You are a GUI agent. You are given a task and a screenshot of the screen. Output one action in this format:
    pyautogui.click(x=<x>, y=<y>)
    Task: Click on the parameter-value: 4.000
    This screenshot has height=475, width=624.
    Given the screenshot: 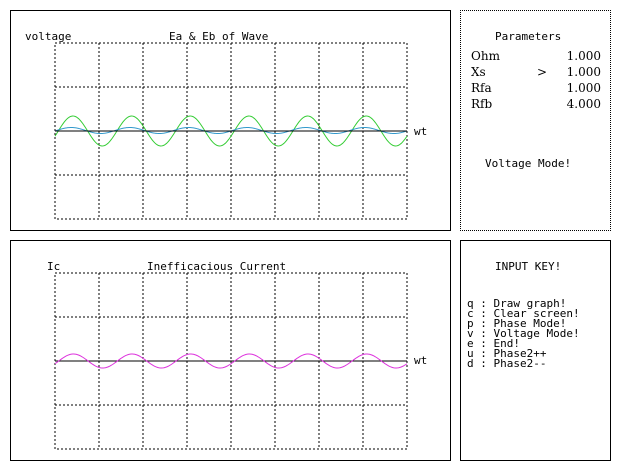 What is the action you would take?
    pyautogui.click(x=583, y=104)
    